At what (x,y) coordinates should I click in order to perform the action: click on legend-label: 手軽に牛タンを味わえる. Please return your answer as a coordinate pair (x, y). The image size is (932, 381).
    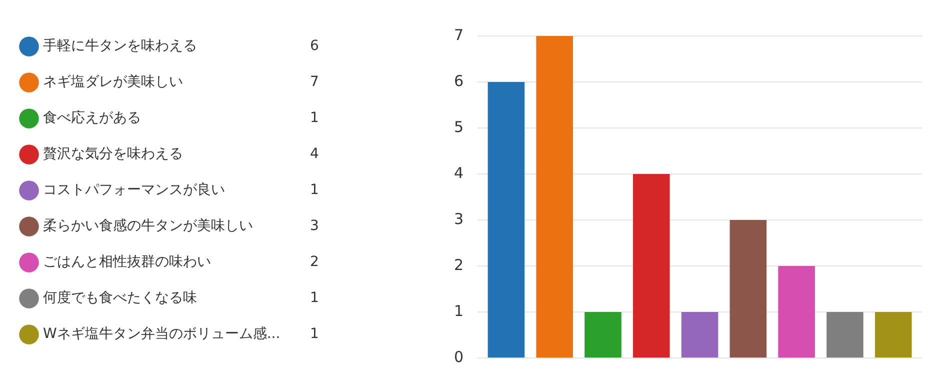
    Looking at the image, I should click on (120, 46).